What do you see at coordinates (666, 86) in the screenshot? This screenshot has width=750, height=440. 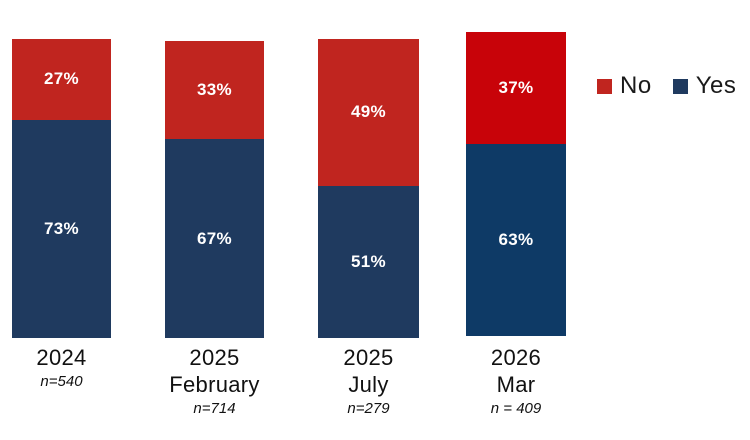 I see `legend: No Yes` at bounding box center [666, 86].